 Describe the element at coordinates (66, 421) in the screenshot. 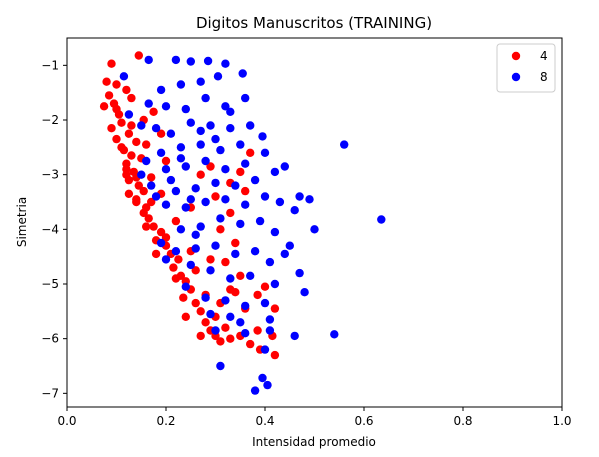

I see `x-tick-label: 0.0` at that location.